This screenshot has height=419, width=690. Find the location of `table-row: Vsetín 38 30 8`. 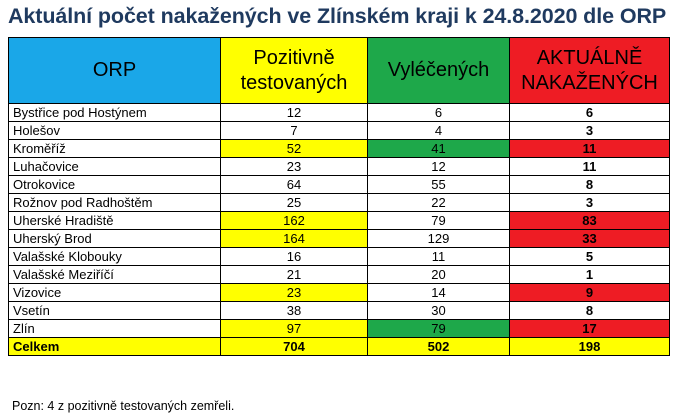

table-row: Vsetín 38 30 8 is located at coordinates (339, 310).